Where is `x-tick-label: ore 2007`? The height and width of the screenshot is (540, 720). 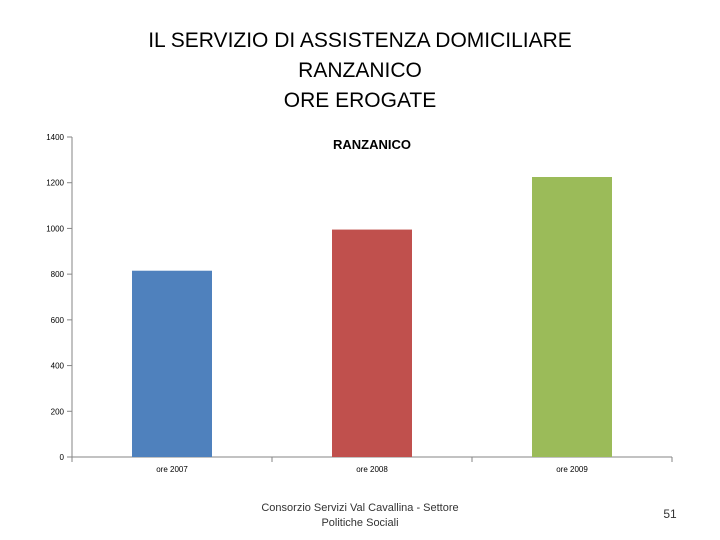
x-tick-label: ore 2007 is located at coordinates (172, 469).